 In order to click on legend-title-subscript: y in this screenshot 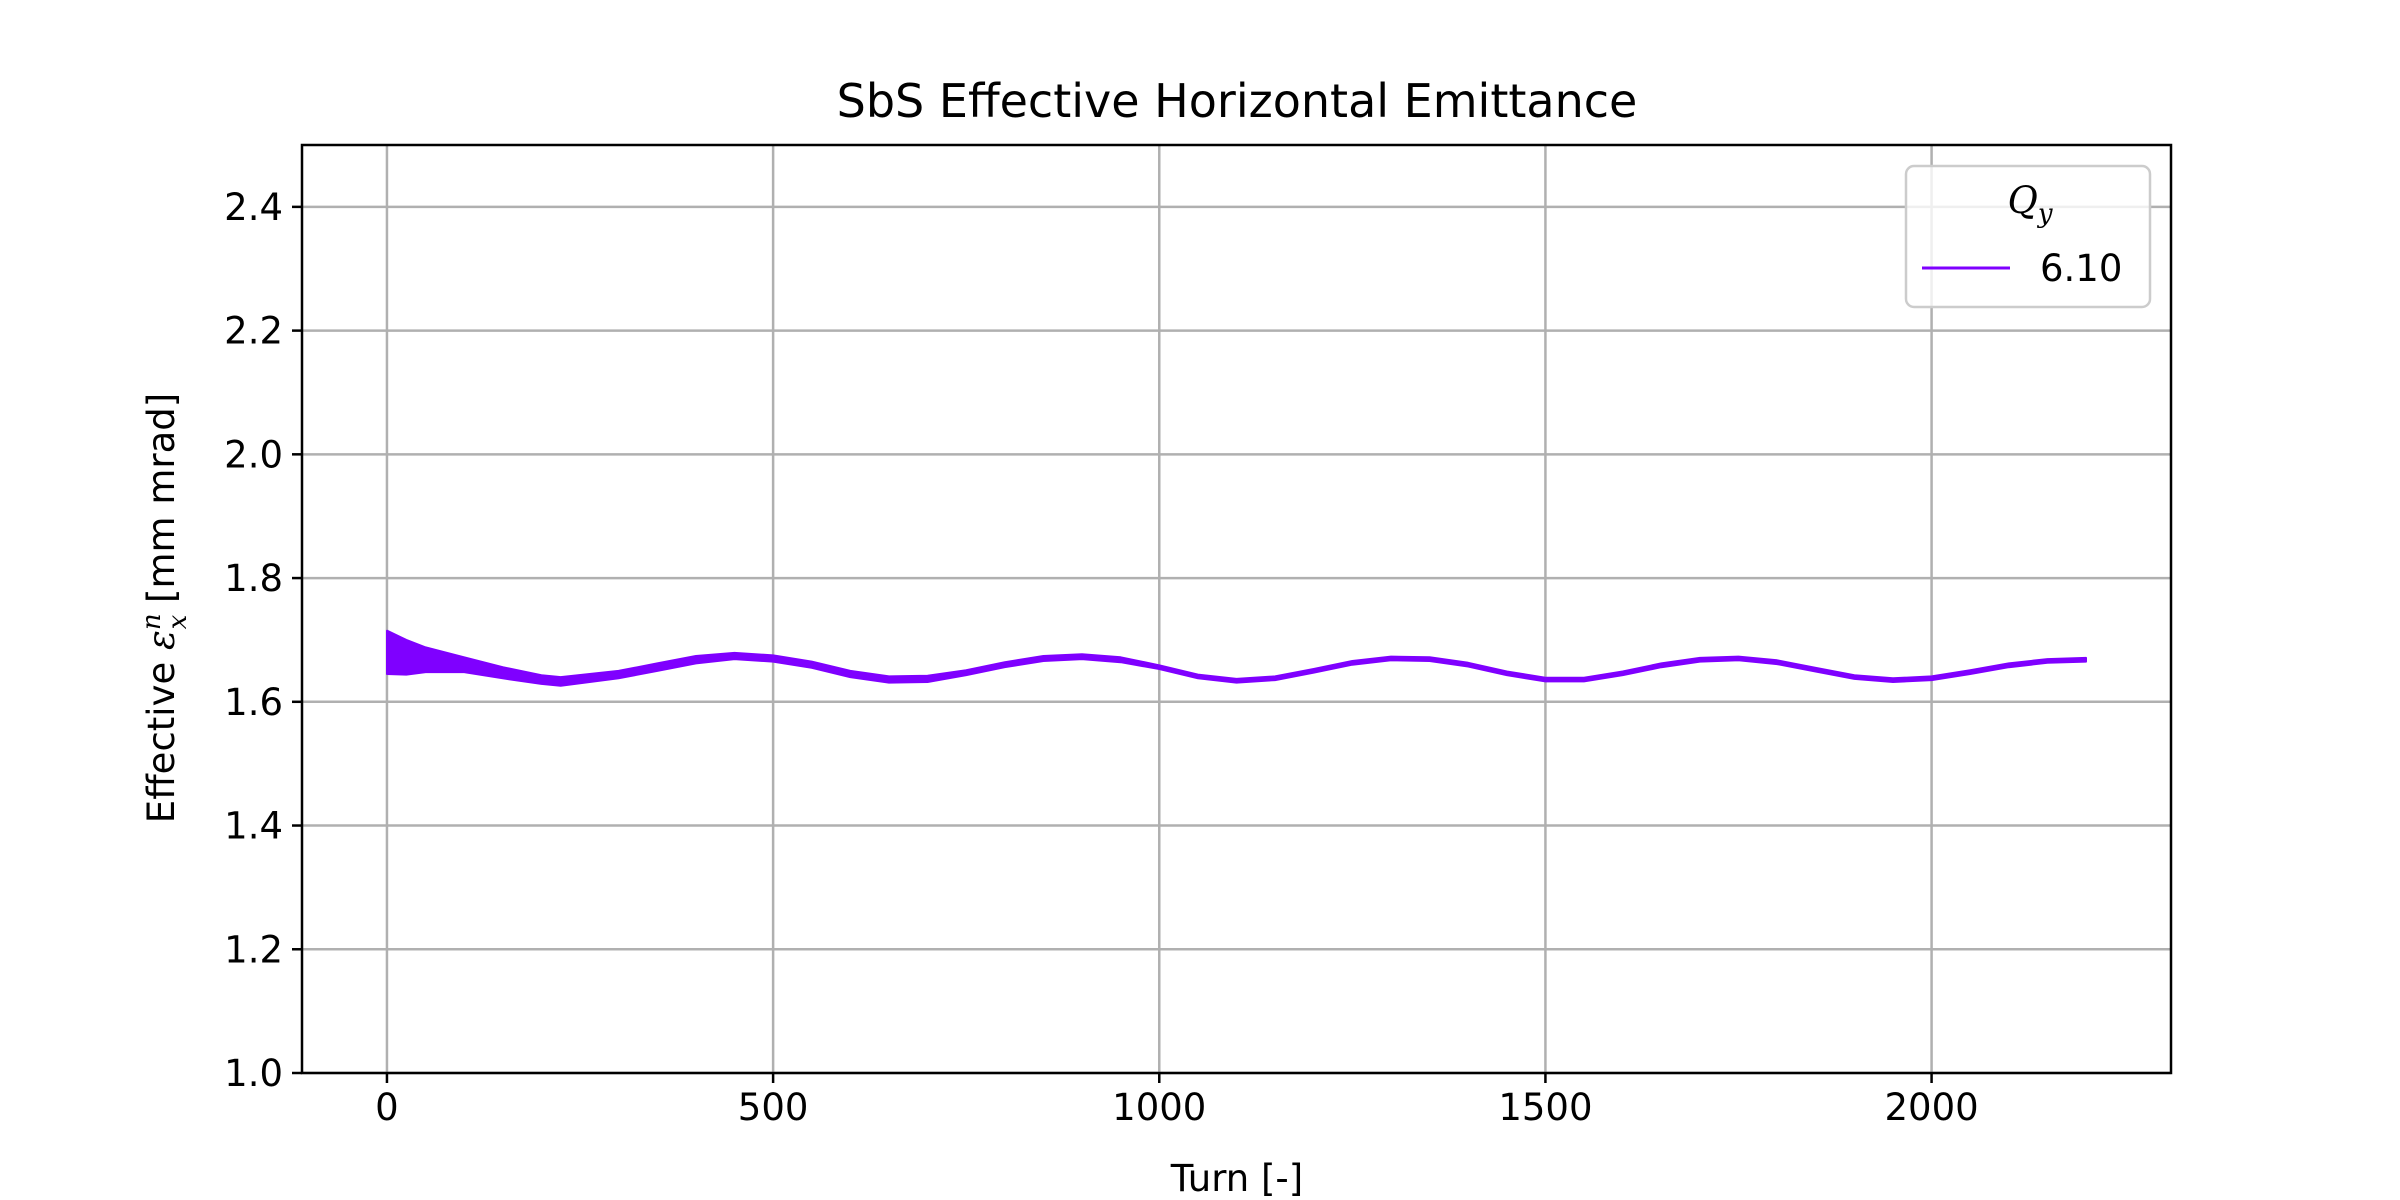, I will do `click(2045, 214)`.